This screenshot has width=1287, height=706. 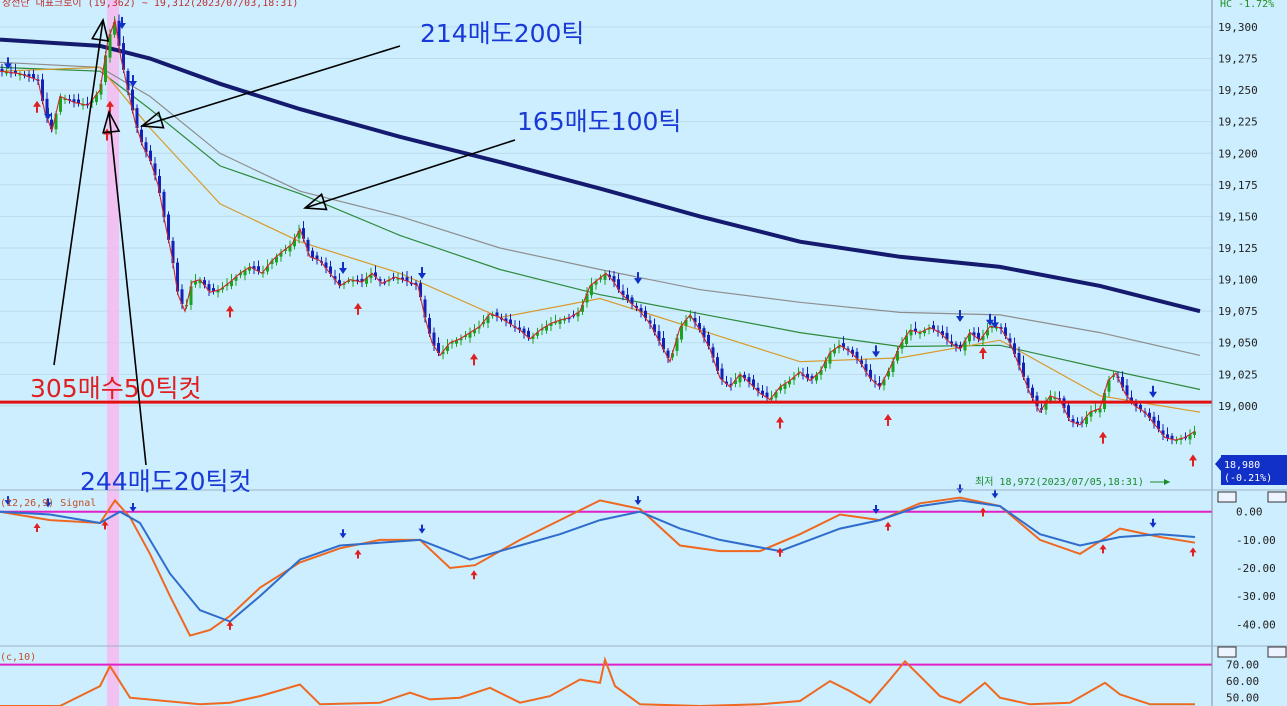 What do you see at coordinates (1277, 652) in the screenshot?
I see `osc-close-button` at bounding box center [1277, 652].